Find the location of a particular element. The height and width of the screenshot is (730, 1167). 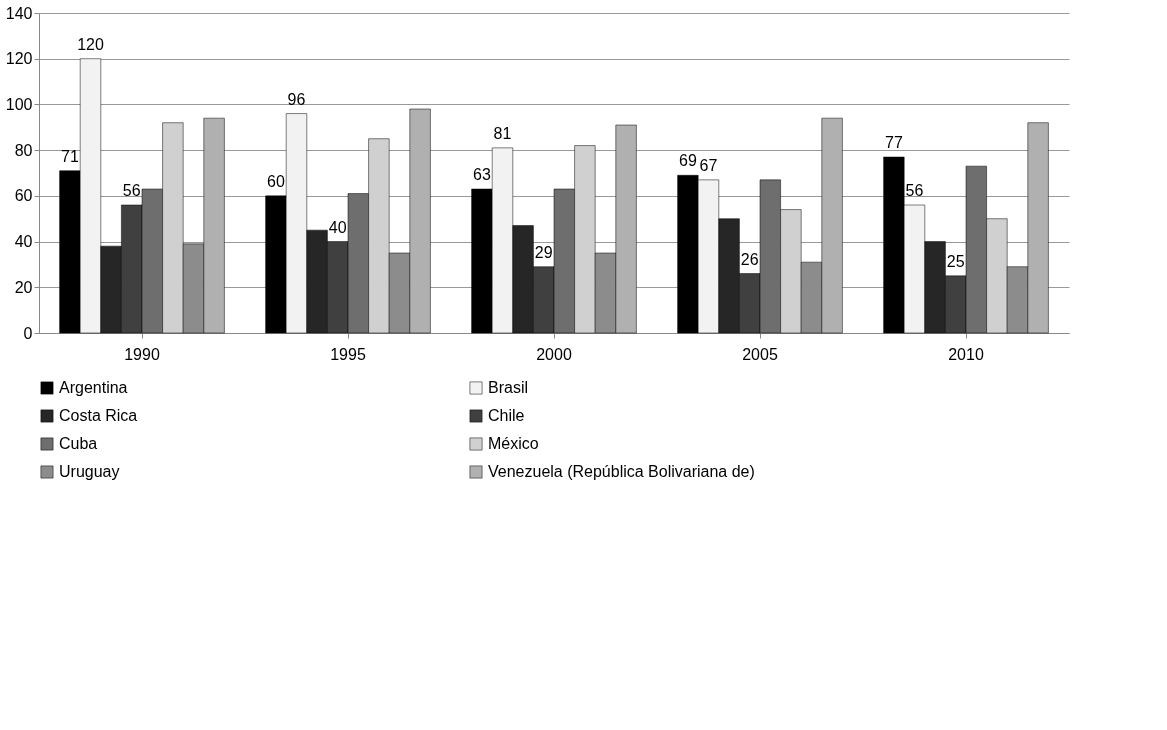

legend-label: Uruguay is located at coordinates (89, 471).